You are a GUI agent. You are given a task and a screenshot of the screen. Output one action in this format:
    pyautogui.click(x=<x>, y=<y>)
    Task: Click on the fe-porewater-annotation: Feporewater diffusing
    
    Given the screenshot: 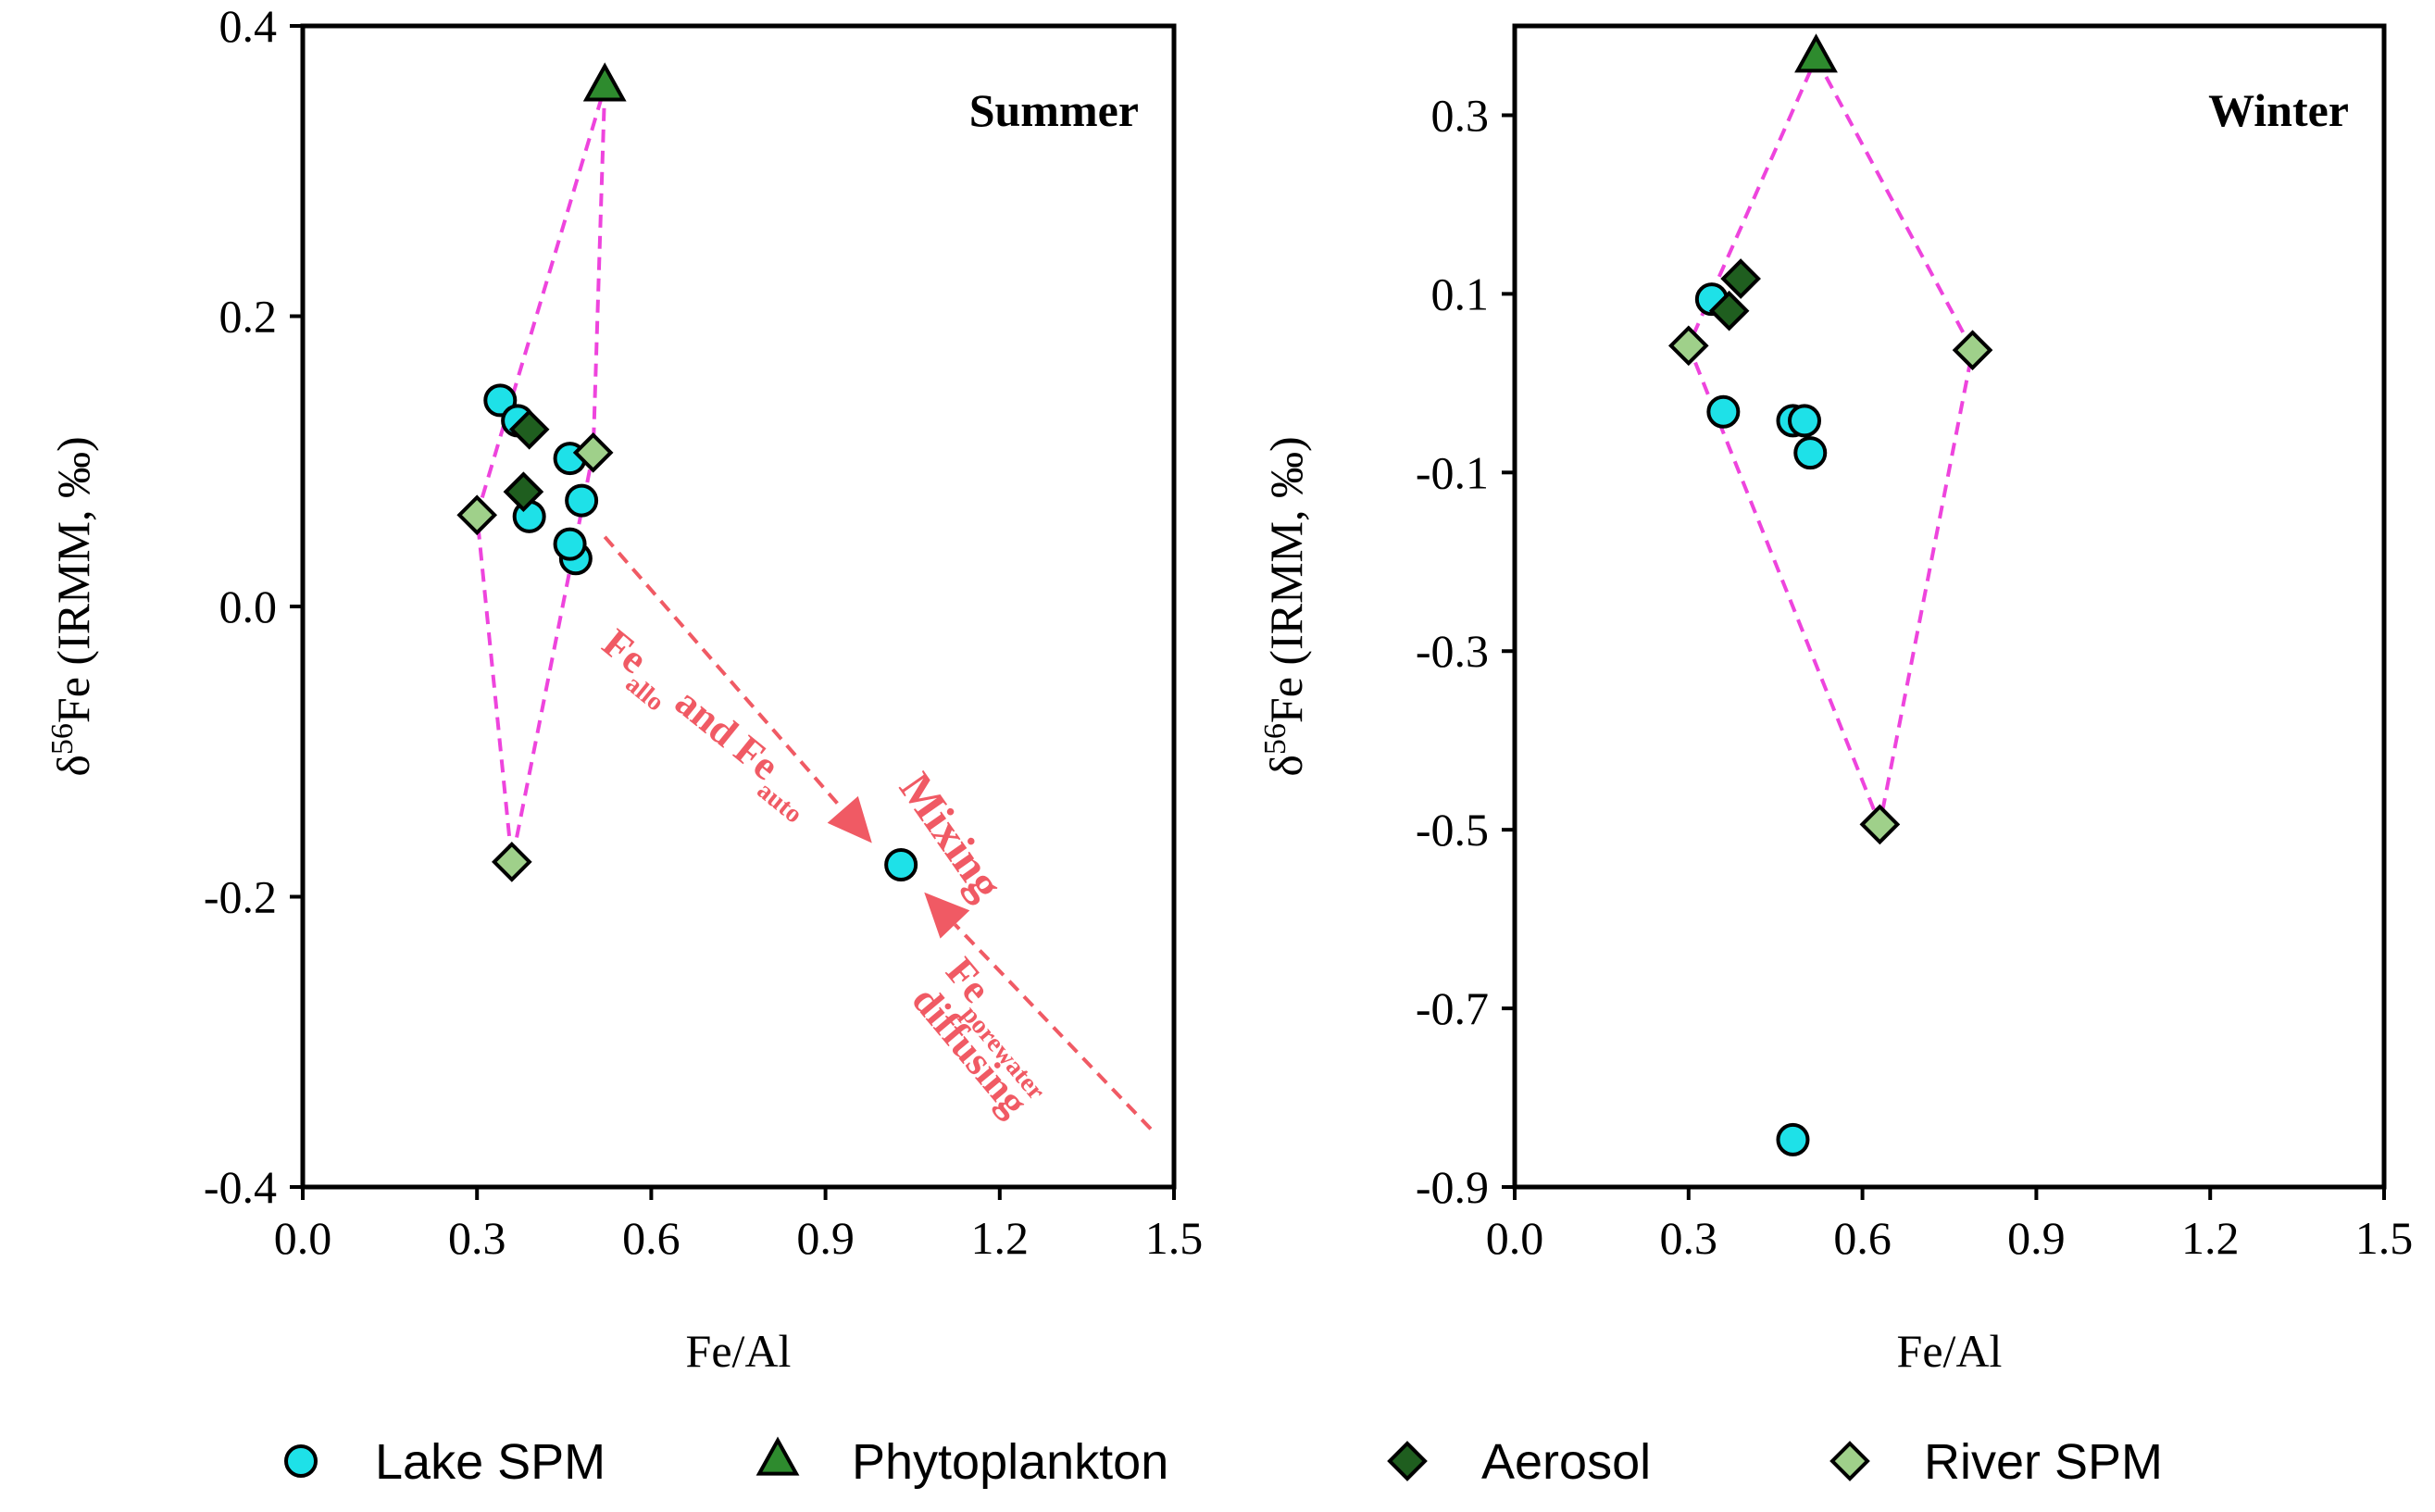 What is the action you would take?
    pyautogui.click(x=977, y=1037)
    